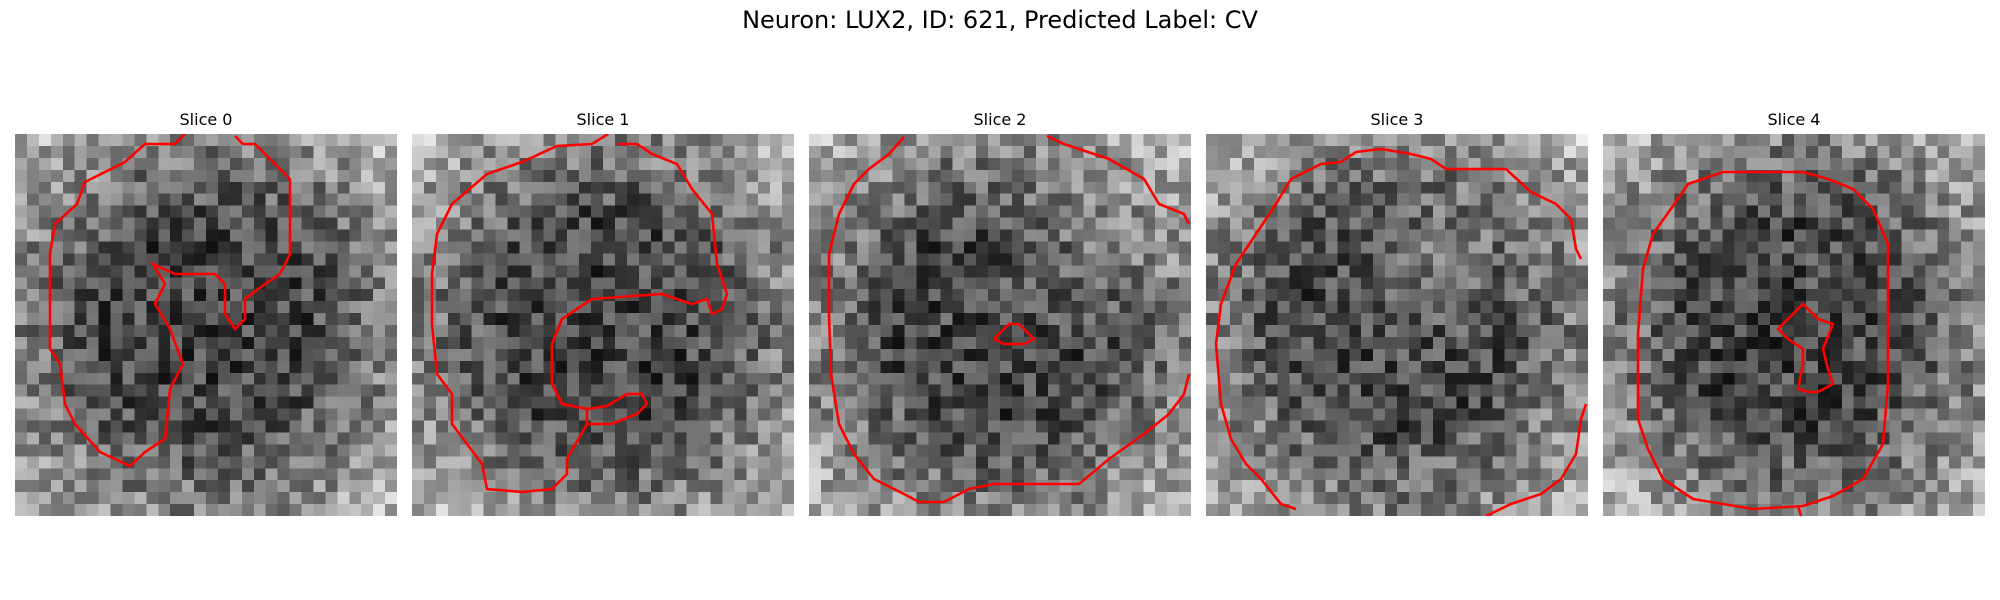 This screenshot has height=600, width=2000. Describe the element at coordinates (206, 119) in the screenshot. I see `slice-title: Slice 0` at that location.